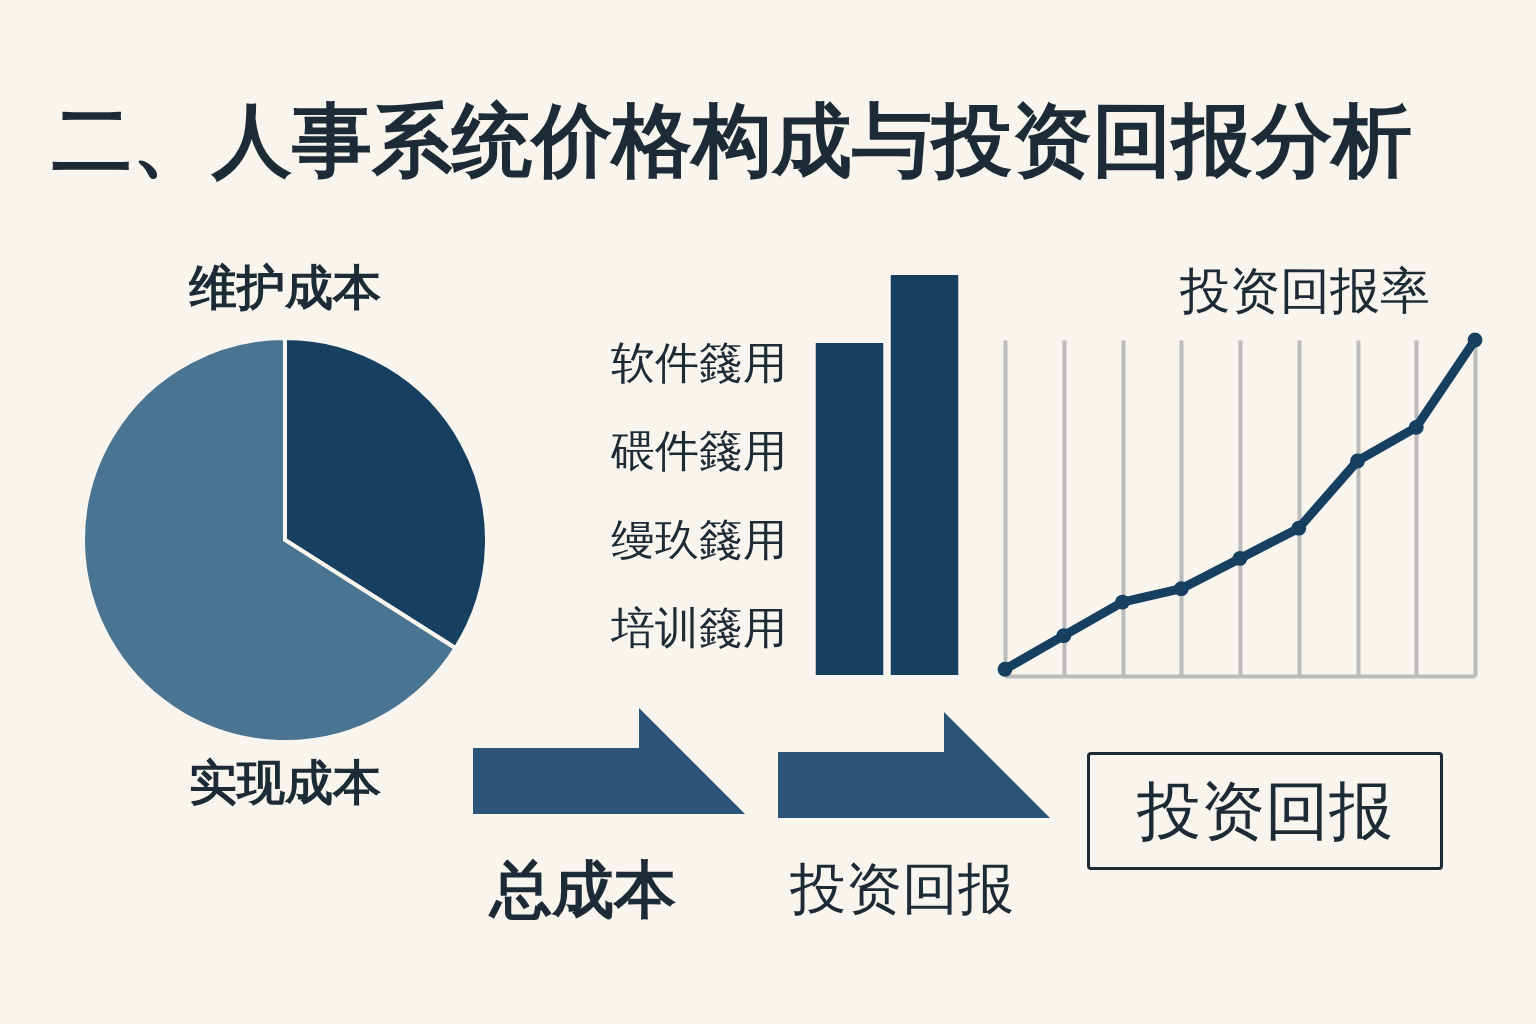  I want to click on text: 二、人事系统价格构成与投资回报分析, so click(732, 141).